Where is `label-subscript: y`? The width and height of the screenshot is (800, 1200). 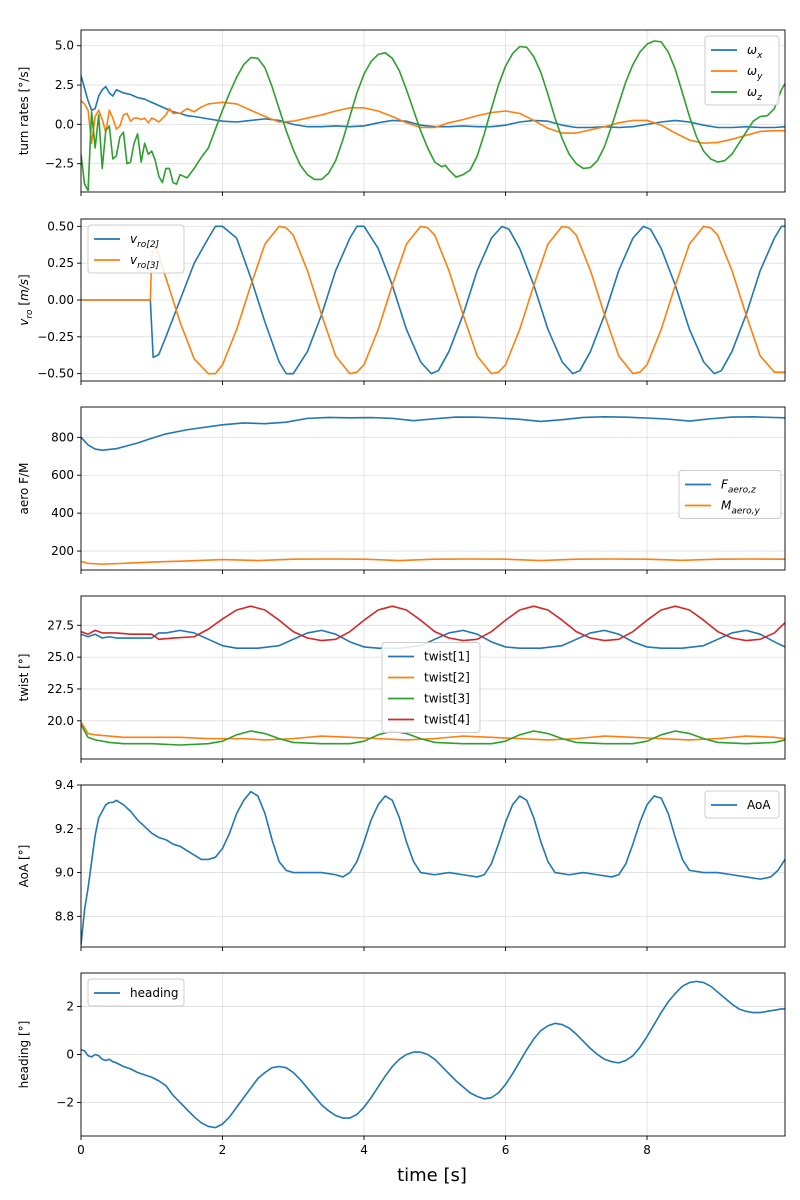 label-subscript: y is located at coordinates (759, 77).